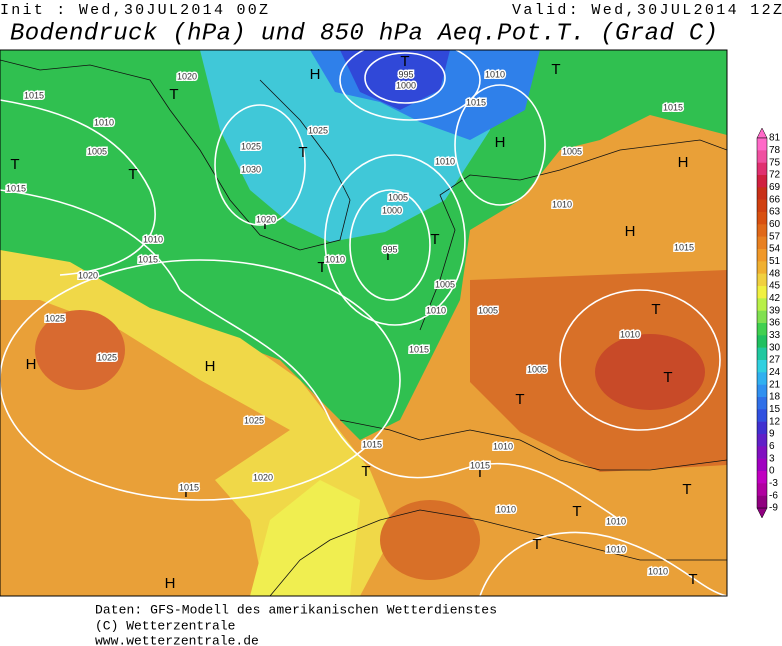 This screenshot has width=782, height=646. What do you see at coordinates (772, 471) in the screenshot?
I see `colorbar-label: 0` at bounding box center [772, 471].